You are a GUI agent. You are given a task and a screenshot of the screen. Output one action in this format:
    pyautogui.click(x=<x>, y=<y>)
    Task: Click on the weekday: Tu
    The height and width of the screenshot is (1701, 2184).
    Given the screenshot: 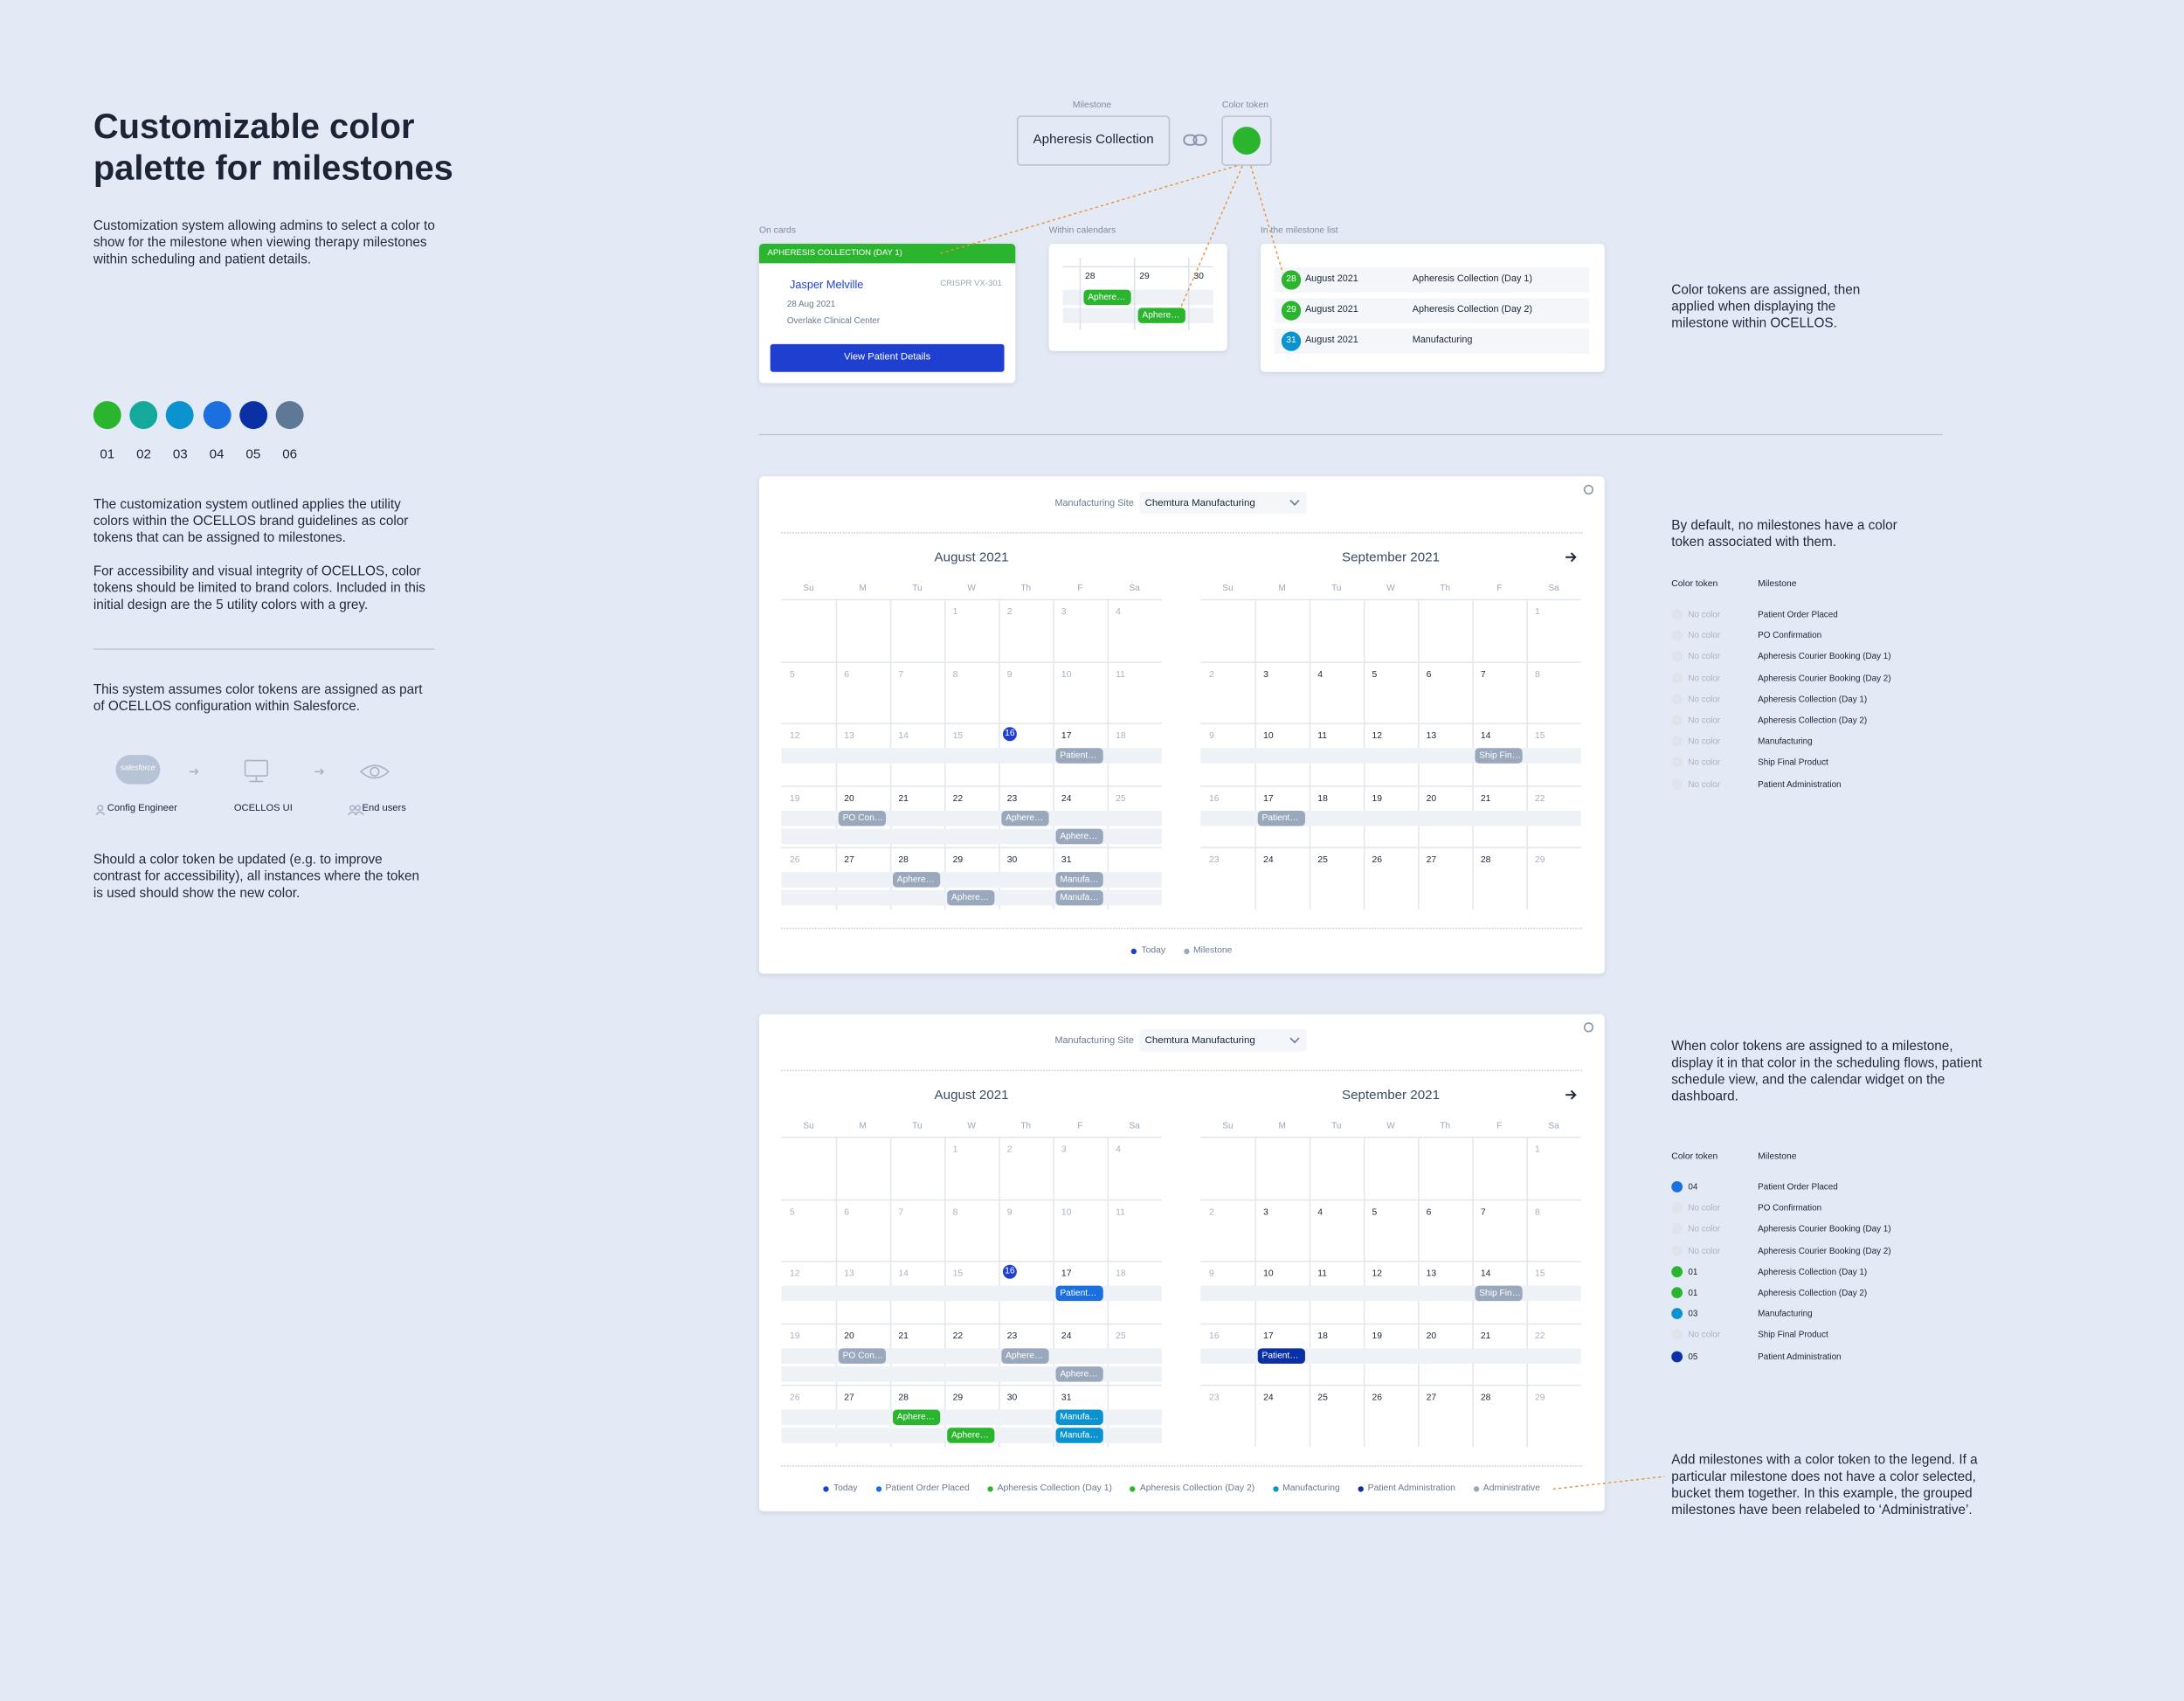 What is the action you would take?
    pyautogui.click(x=1336, y=1126)
    